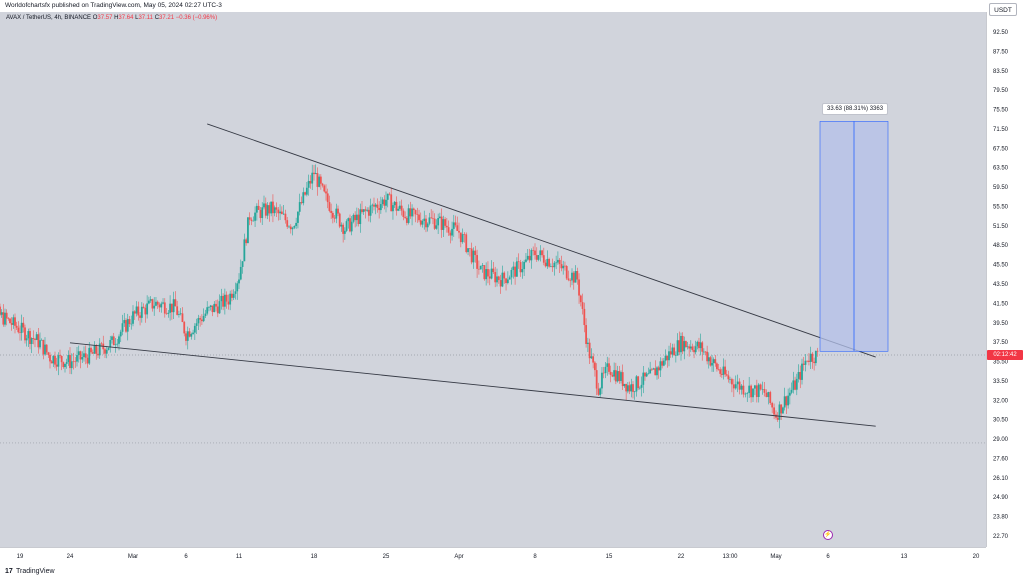  What do you see at coordinates (1003, 9) in the screenshot?
I see `currency-button: USDT` at bounding box center [1003, 9].